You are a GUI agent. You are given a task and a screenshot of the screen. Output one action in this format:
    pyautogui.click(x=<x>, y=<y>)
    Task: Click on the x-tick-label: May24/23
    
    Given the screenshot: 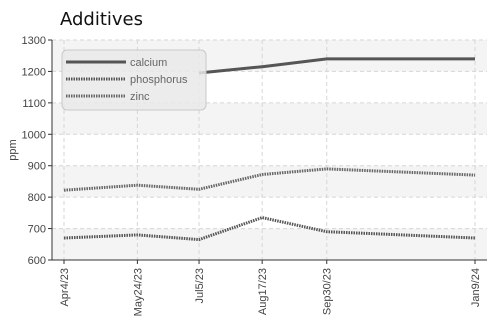 What is the action you would take?
    pyautogui.click(x=138, y=292)
    